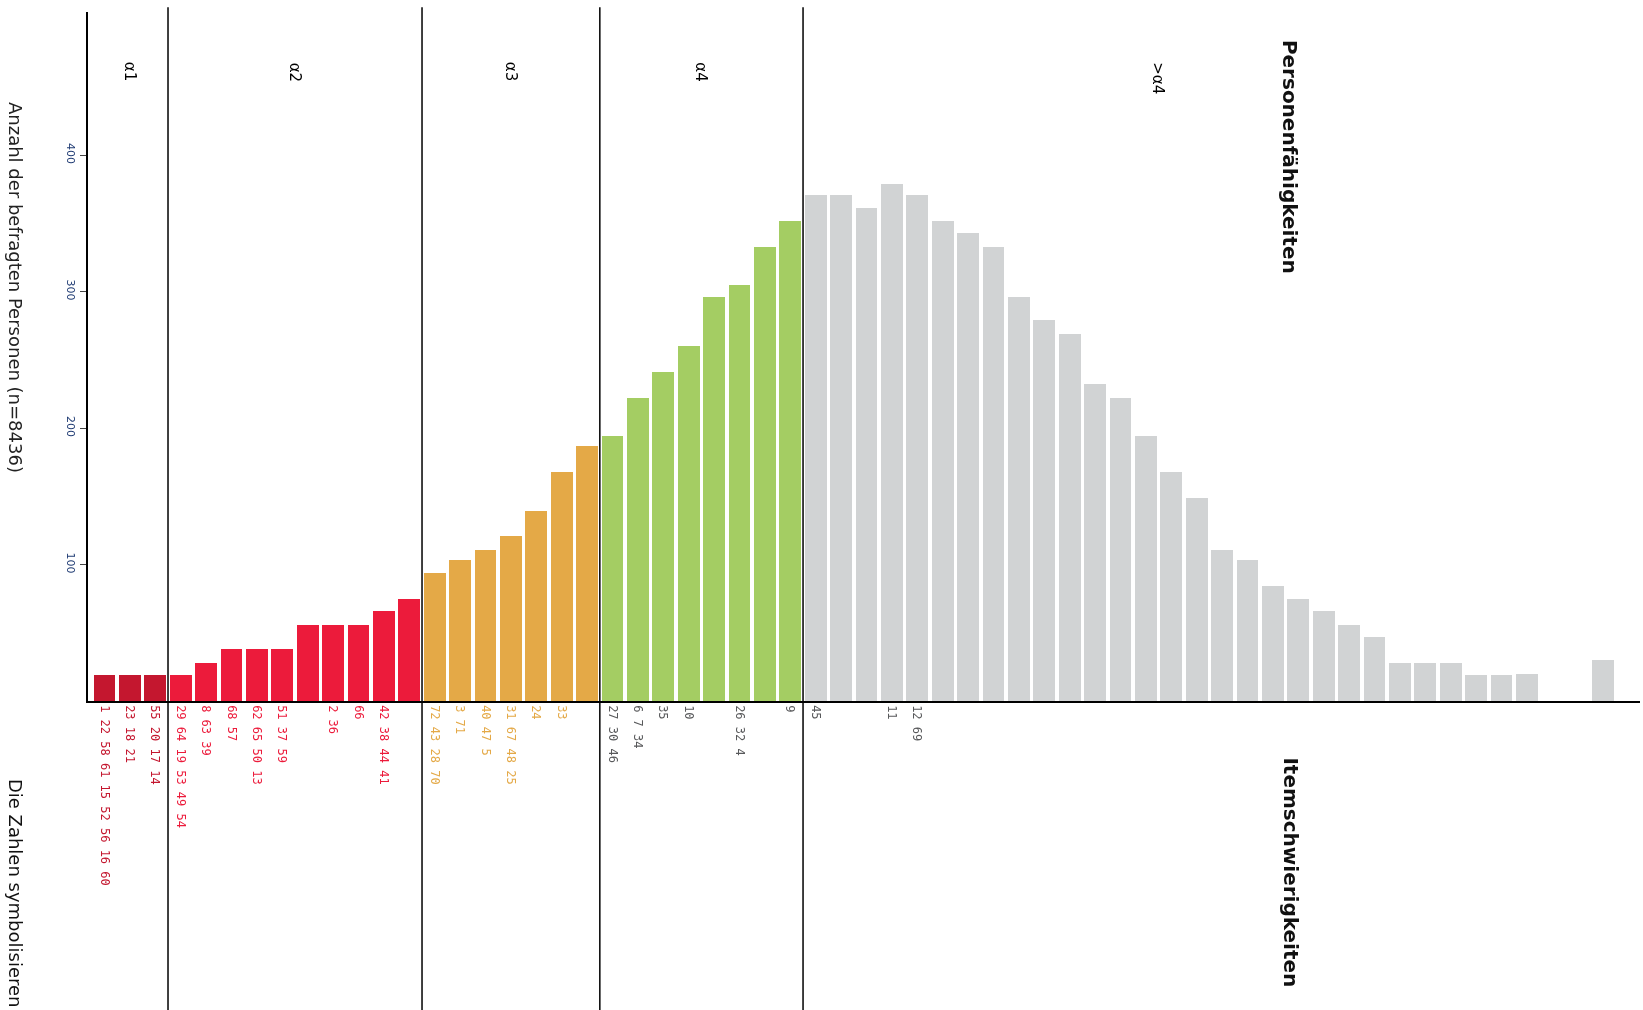 The height and width of the screenshot is (1010, 1643). Describe the element at coordinates (815, 712) in the screenshot. I see `x-tick-label: 45` at that location.